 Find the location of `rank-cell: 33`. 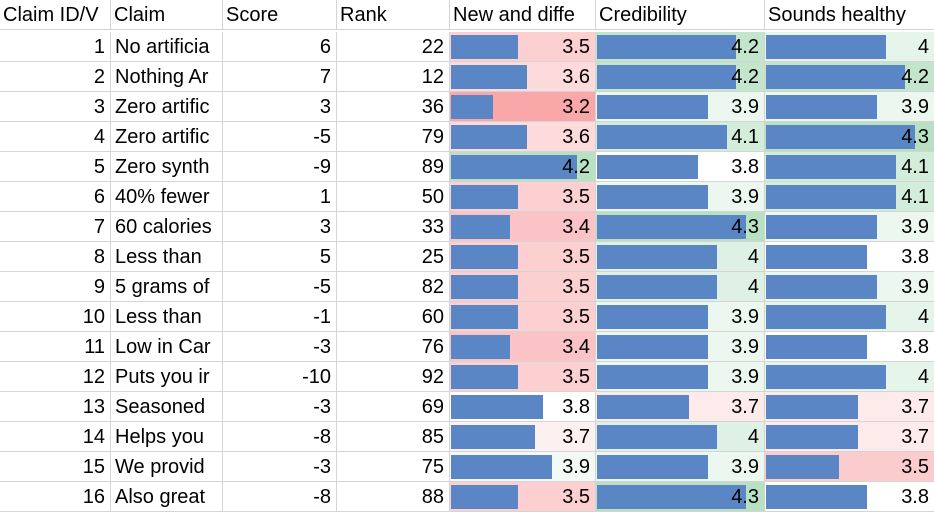

rank-cell: 33 is located at coordinates (393, 227).